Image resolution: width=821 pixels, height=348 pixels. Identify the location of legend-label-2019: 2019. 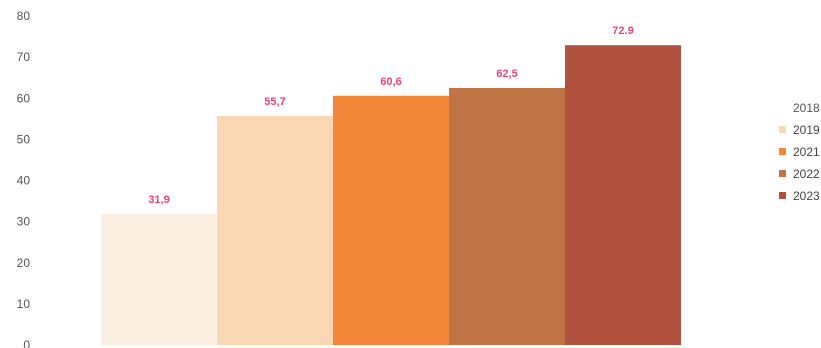
(806, 130).